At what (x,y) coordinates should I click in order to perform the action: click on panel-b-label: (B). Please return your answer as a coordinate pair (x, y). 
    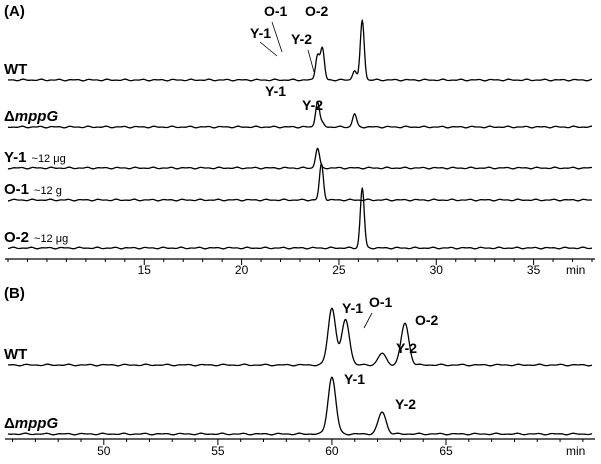
    Looking at the image, I should click on (14, 293).